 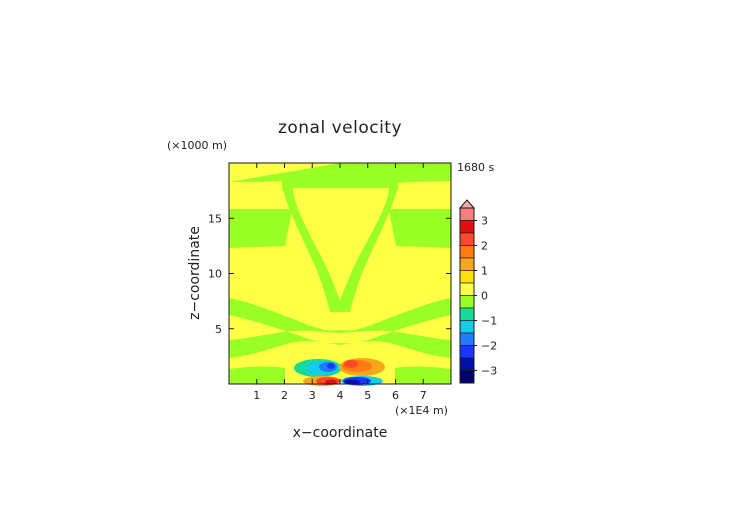 I want to click on colorbar: 3 2 1 0 −1 −2 −3, so click(x=477, y=291).